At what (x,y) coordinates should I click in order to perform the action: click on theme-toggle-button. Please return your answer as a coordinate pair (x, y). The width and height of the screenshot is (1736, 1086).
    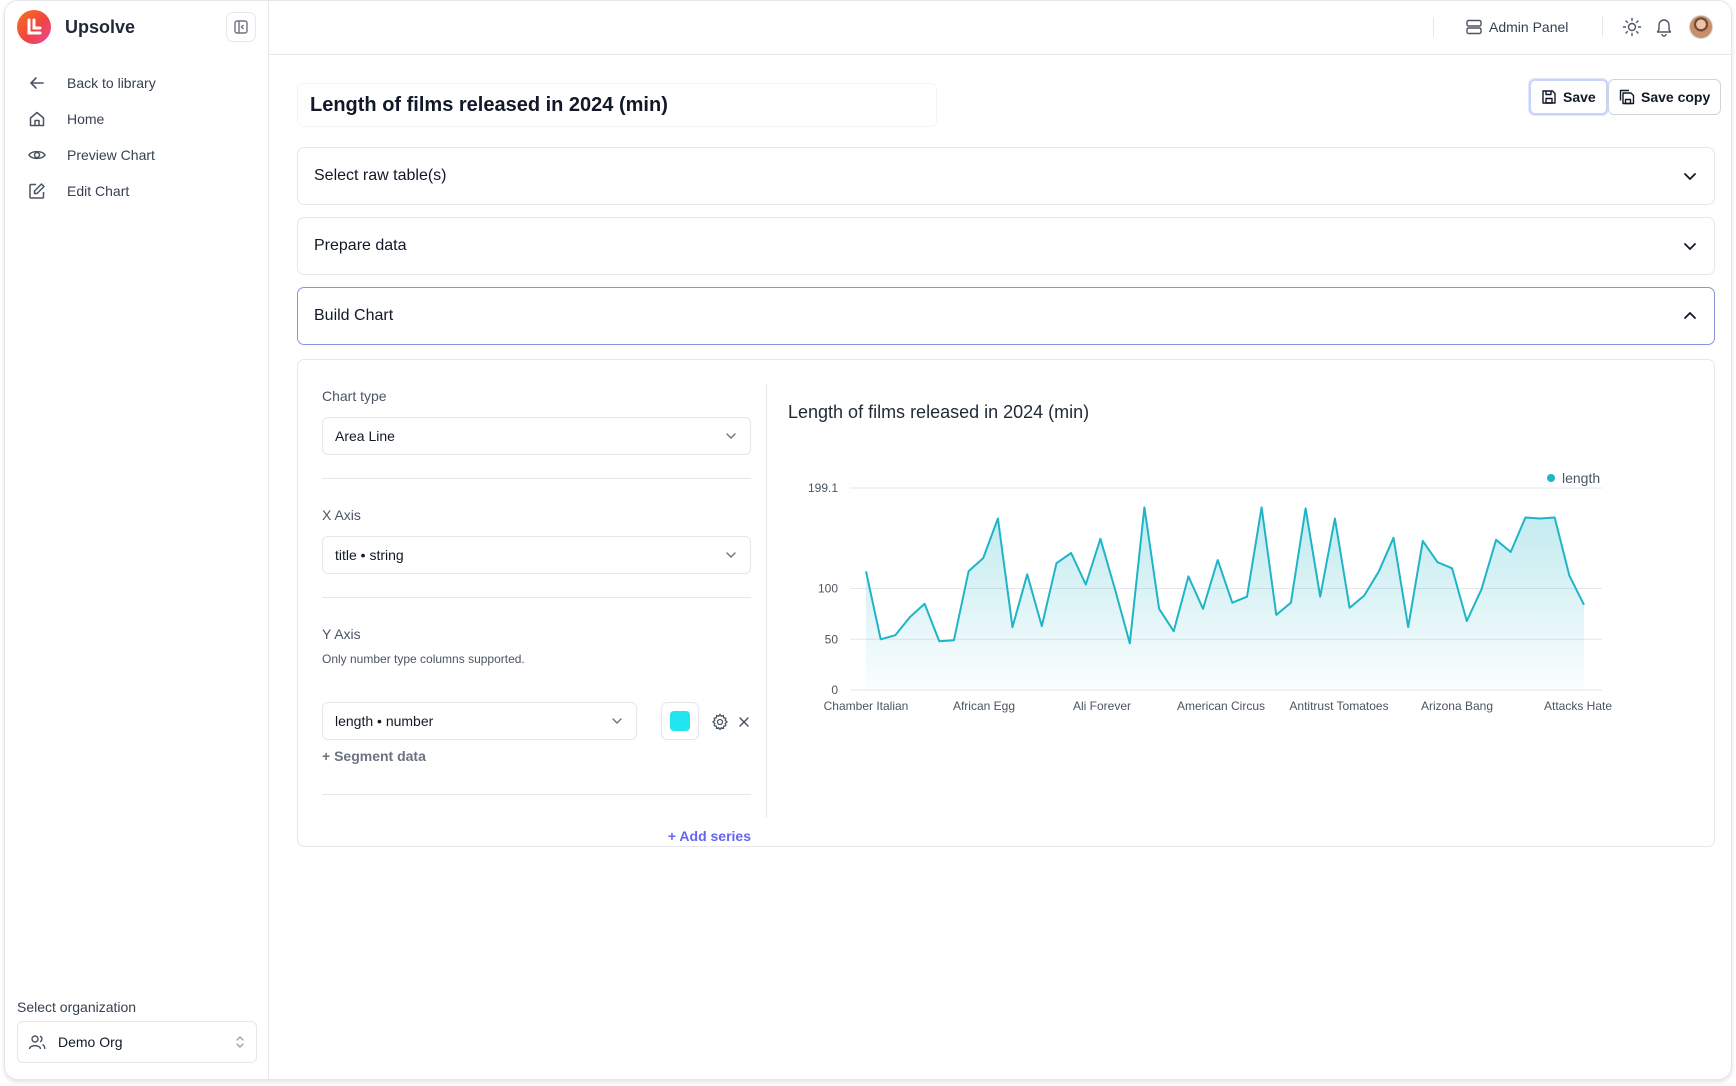
    Looking at the image, I should click on (1632, 27).